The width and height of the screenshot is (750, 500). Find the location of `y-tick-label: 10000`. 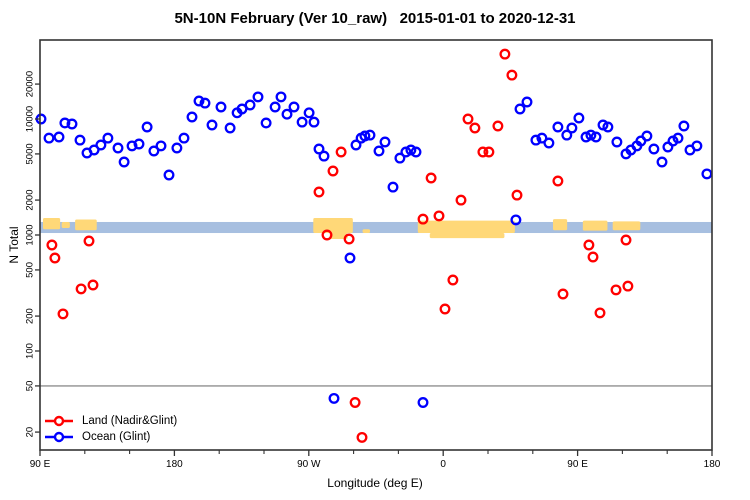

y-tick-label: 10000 is located at coordinates (30, 119).